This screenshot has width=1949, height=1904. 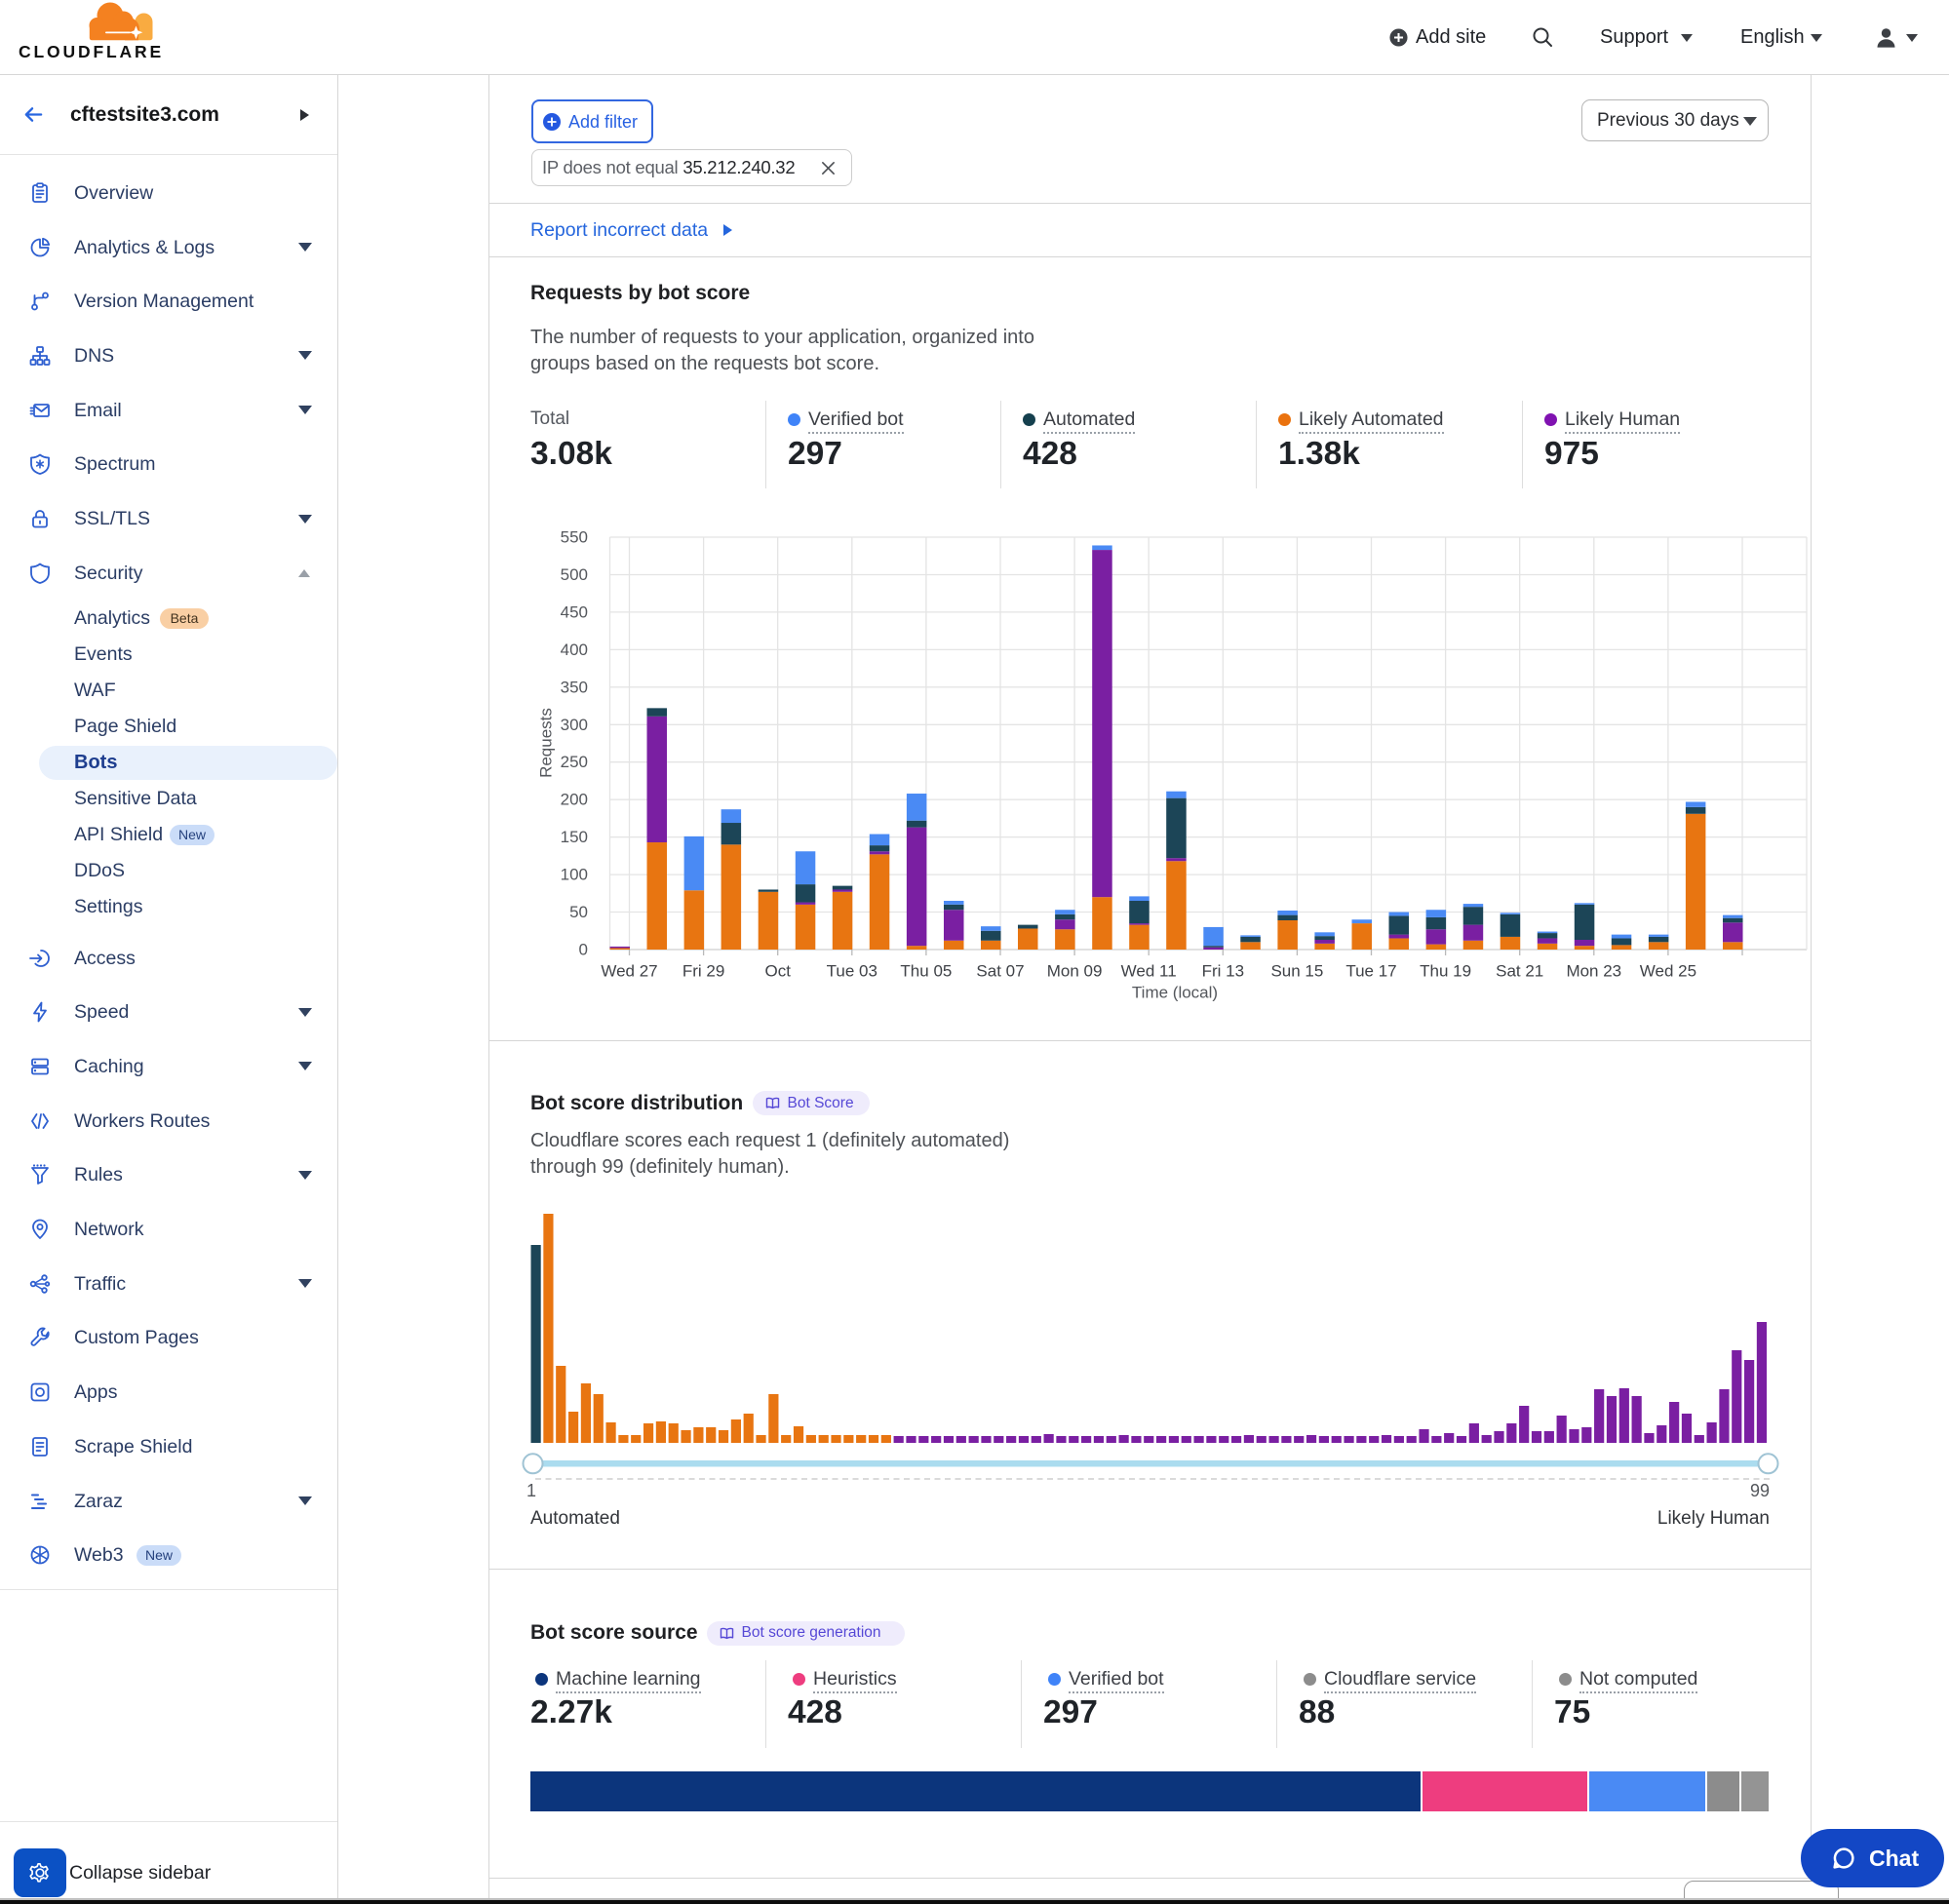 I want to click on svg-text: Tue 03, so click(x=852, y=971).